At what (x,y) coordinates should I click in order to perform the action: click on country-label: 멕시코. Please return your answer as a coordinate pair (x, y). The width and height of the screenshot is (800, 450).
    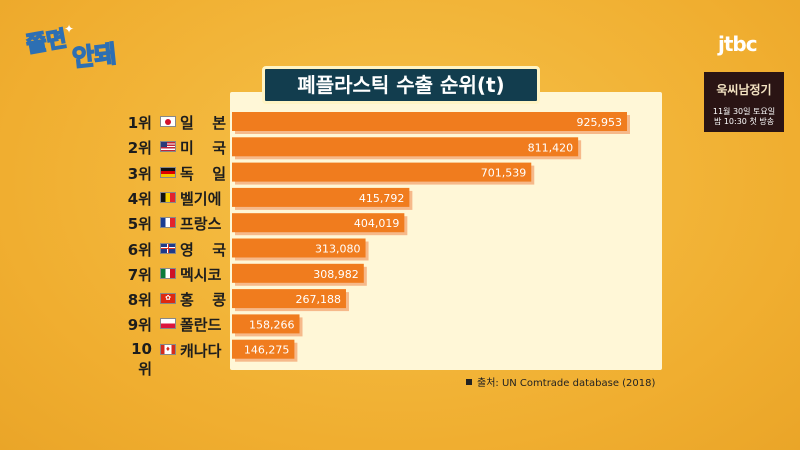
    Looking at the image, I should click on (201, 274).